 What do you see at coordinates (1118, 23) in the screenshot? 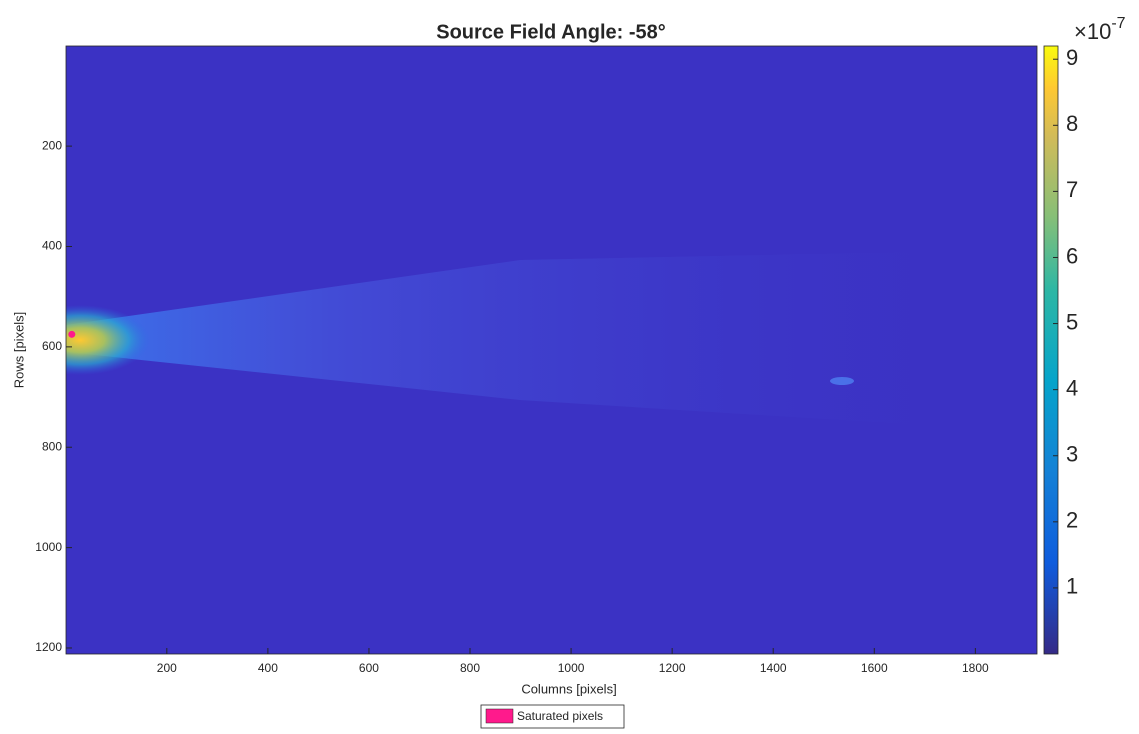
I see `multiplier-exponent: -7` at bounding box center [1118, 23].